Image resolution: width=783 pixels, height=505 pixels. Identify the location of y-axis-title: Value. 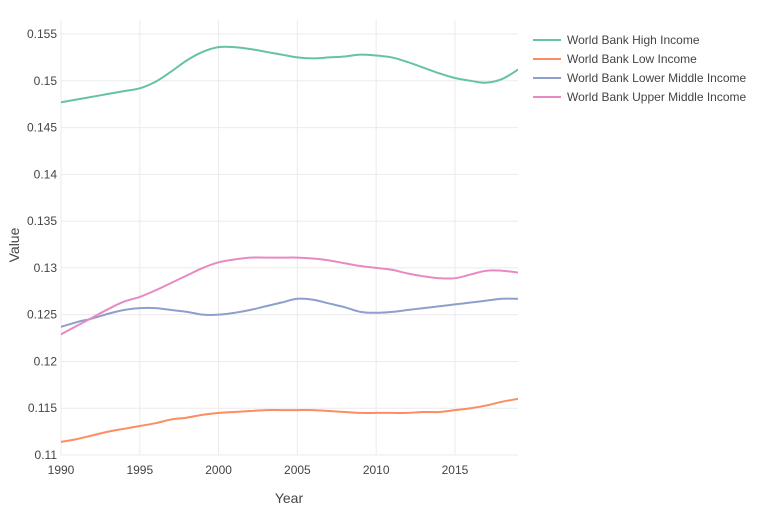
(14, 244).